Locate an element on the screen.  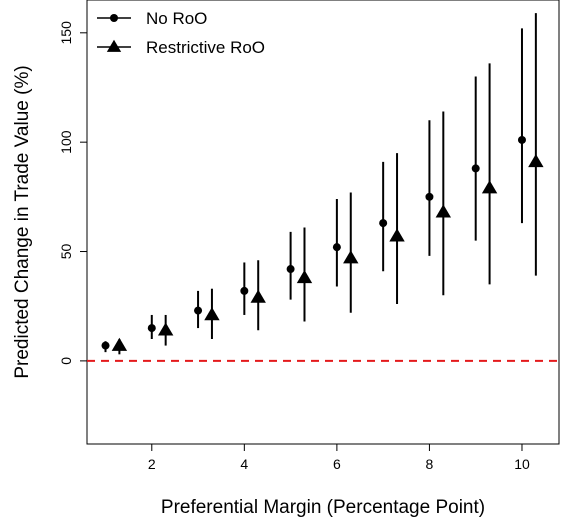
x-tick-label: 4 is located at coordinates (244, 464).